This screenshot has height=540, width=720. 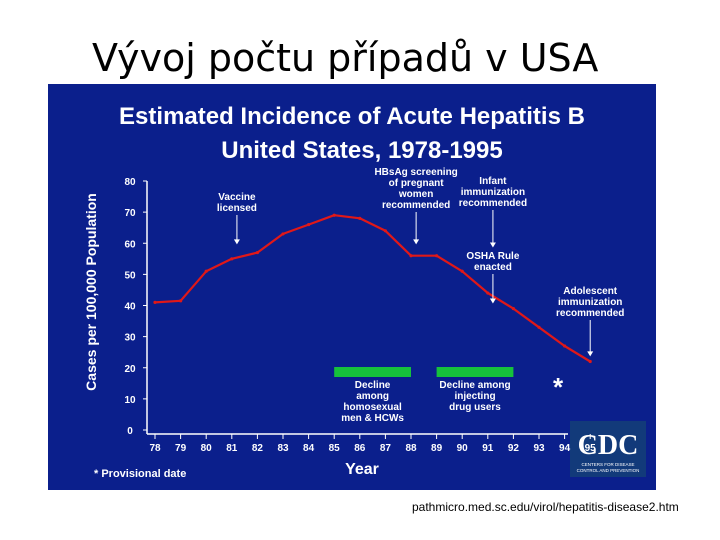 I want to click on decline-period-label: Decline among, so click(x=474, y=385).